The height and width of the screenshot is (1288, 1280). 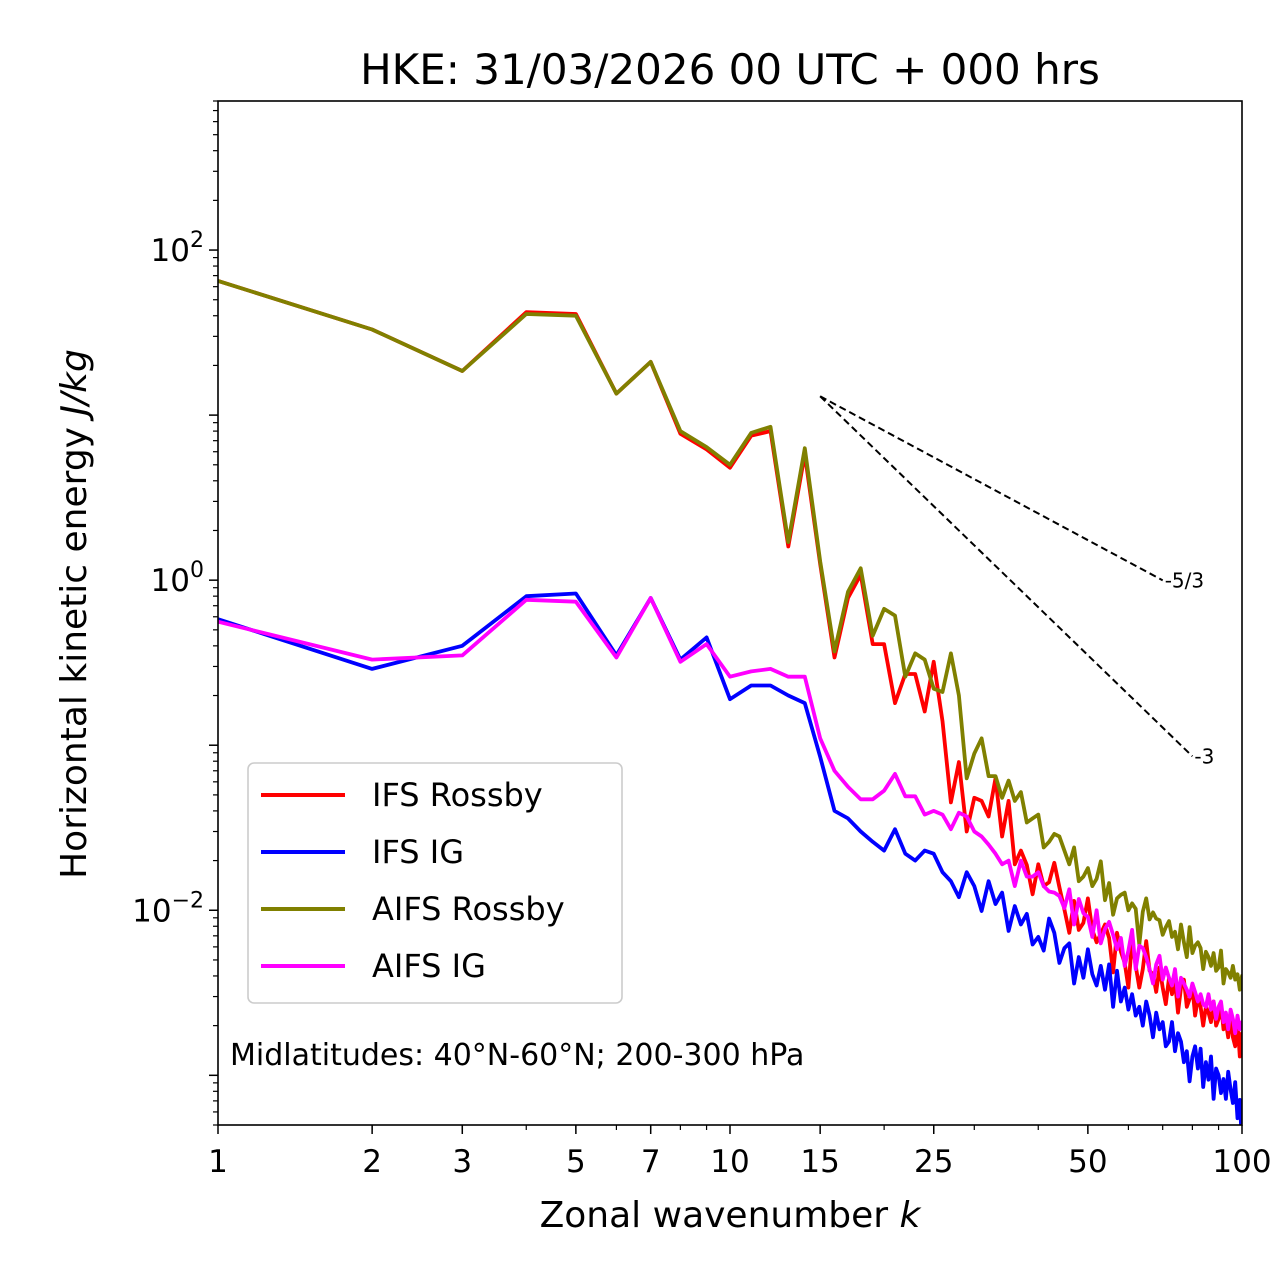 What do you see at coordinates (177, 248) in the screenshot?
I see `y-tick-label: 10²` at bounding box center [177, 248].